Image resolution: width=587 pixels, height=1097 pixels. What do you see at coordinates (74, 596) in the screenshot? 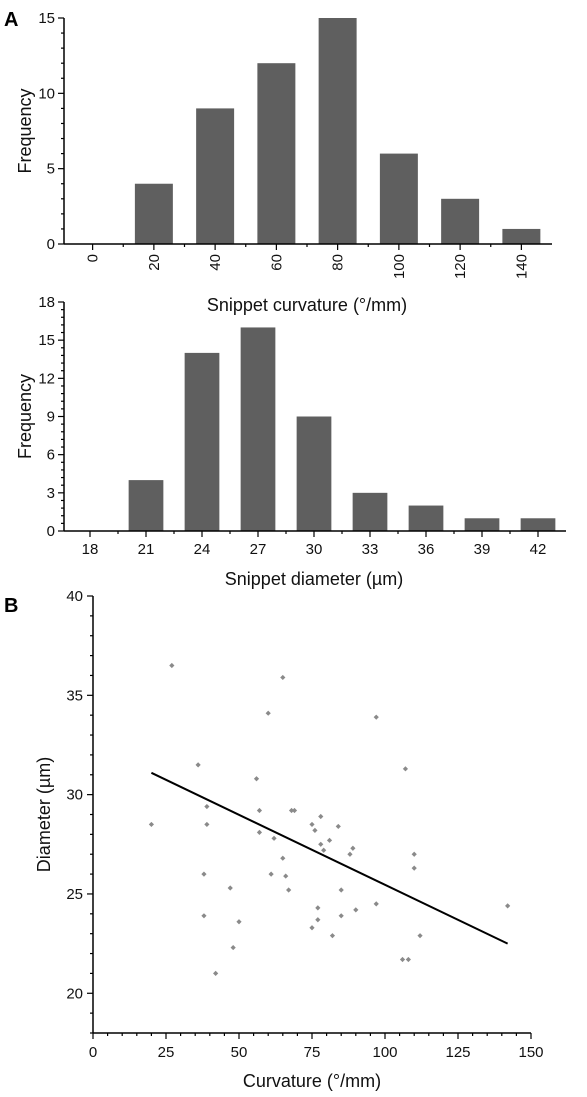
I see `y-tick-label: 40` at bounding box center [74, 596].